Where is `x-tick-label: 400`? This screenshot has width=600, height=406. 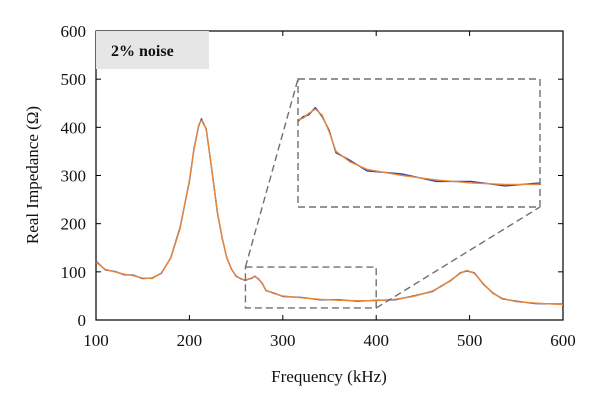
x-tick-label: 400 is located at coordinates (376, 340).